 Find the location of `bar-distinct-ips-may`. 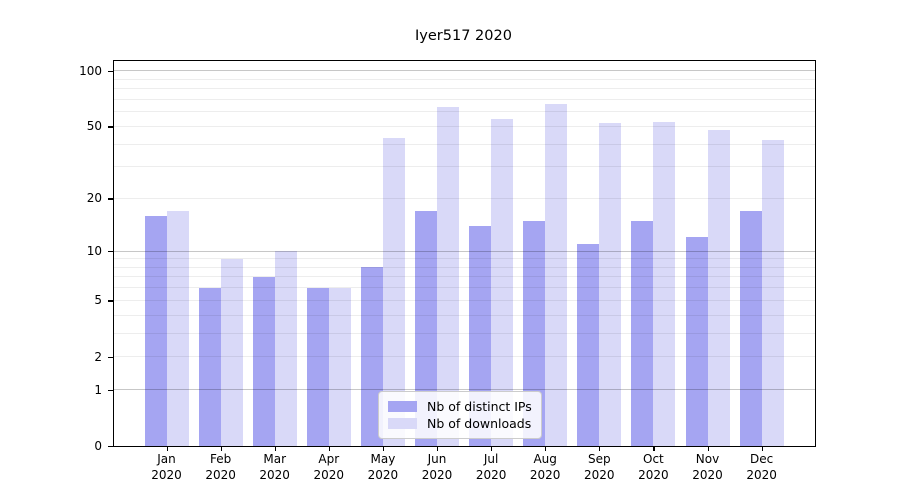

bar-distinct-ips-may is located at coordinates (371, 356).